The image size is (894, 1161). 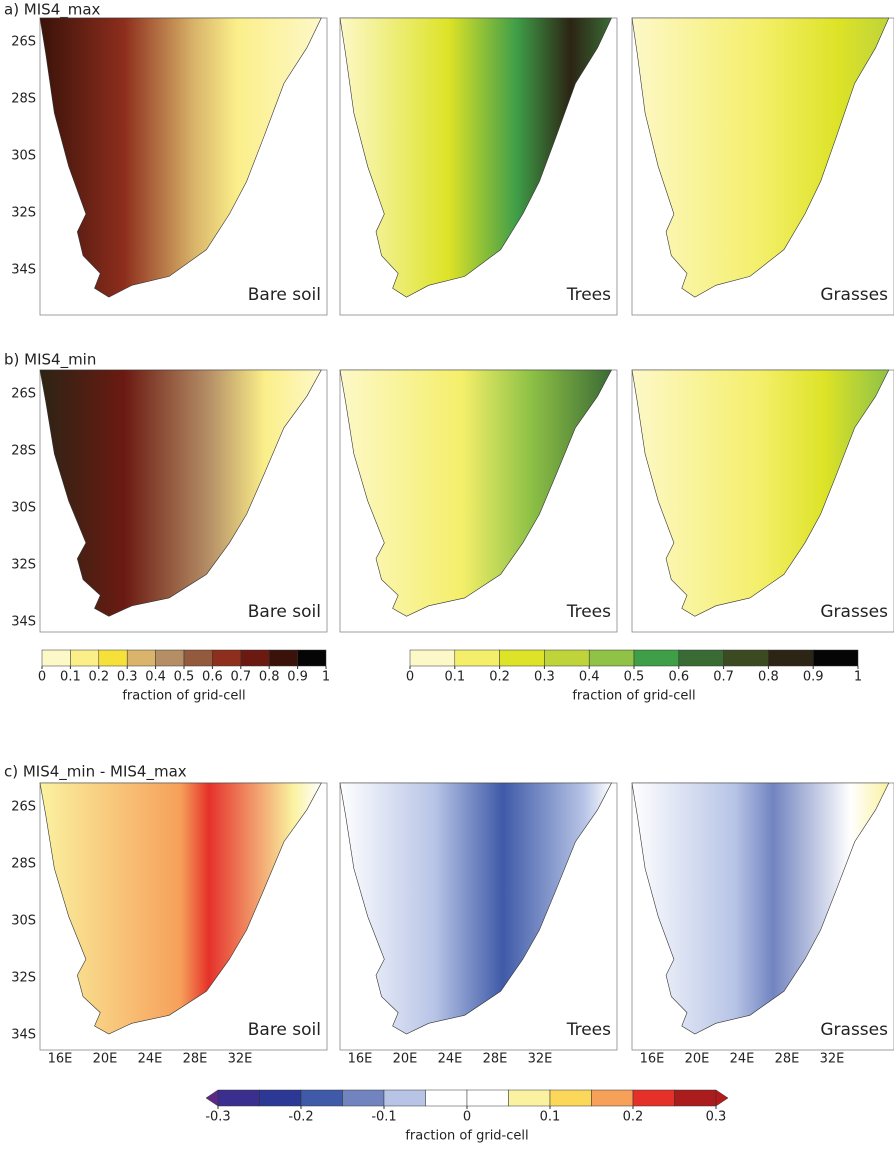 I want to click on colorbar-tick-label: 1, so click(x=326, y=677).